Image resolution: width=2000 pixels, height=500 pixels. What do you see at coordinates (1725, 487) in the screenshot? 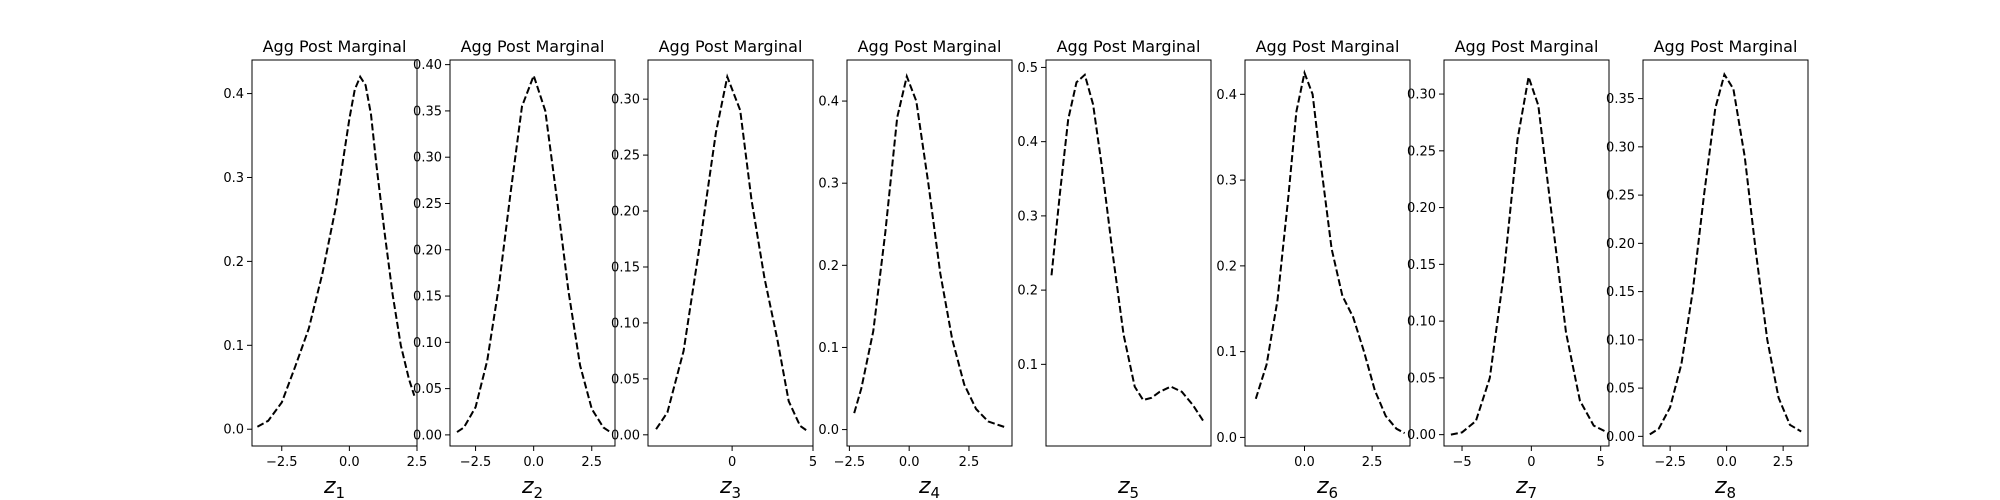
I see `x-axis-label: z8` at bounding box center [1725, 487].